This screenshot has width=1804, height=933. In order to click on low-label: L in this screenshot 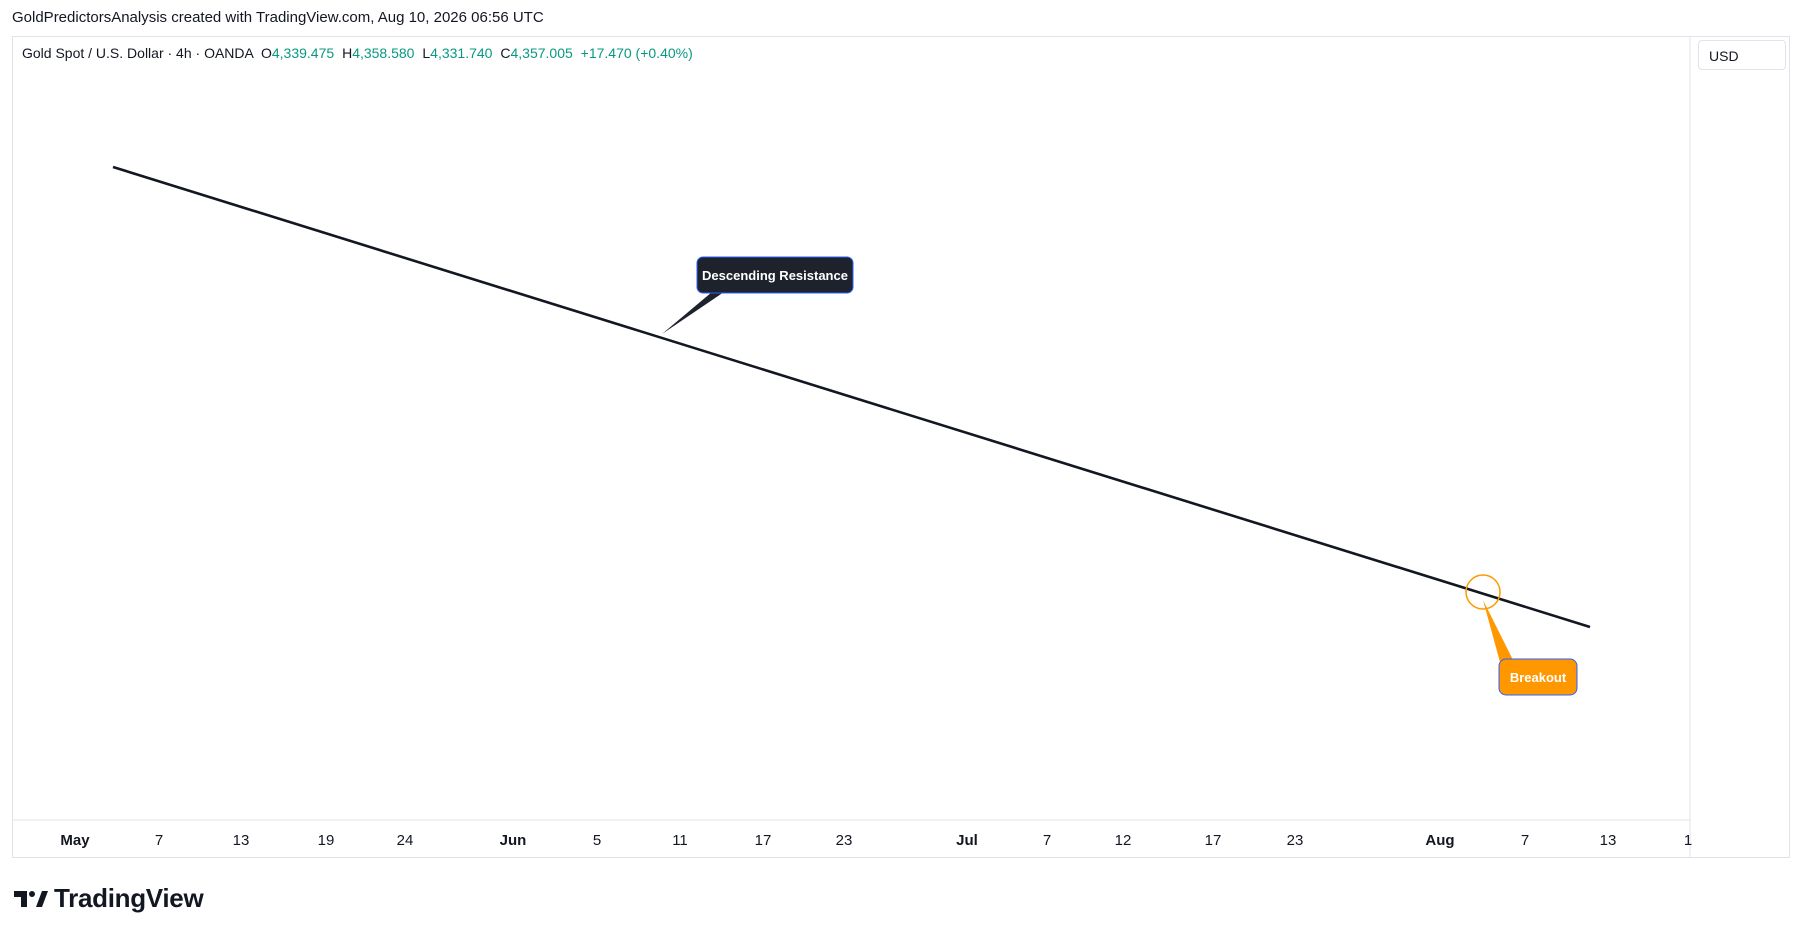, I will do `click(426, 53)`.